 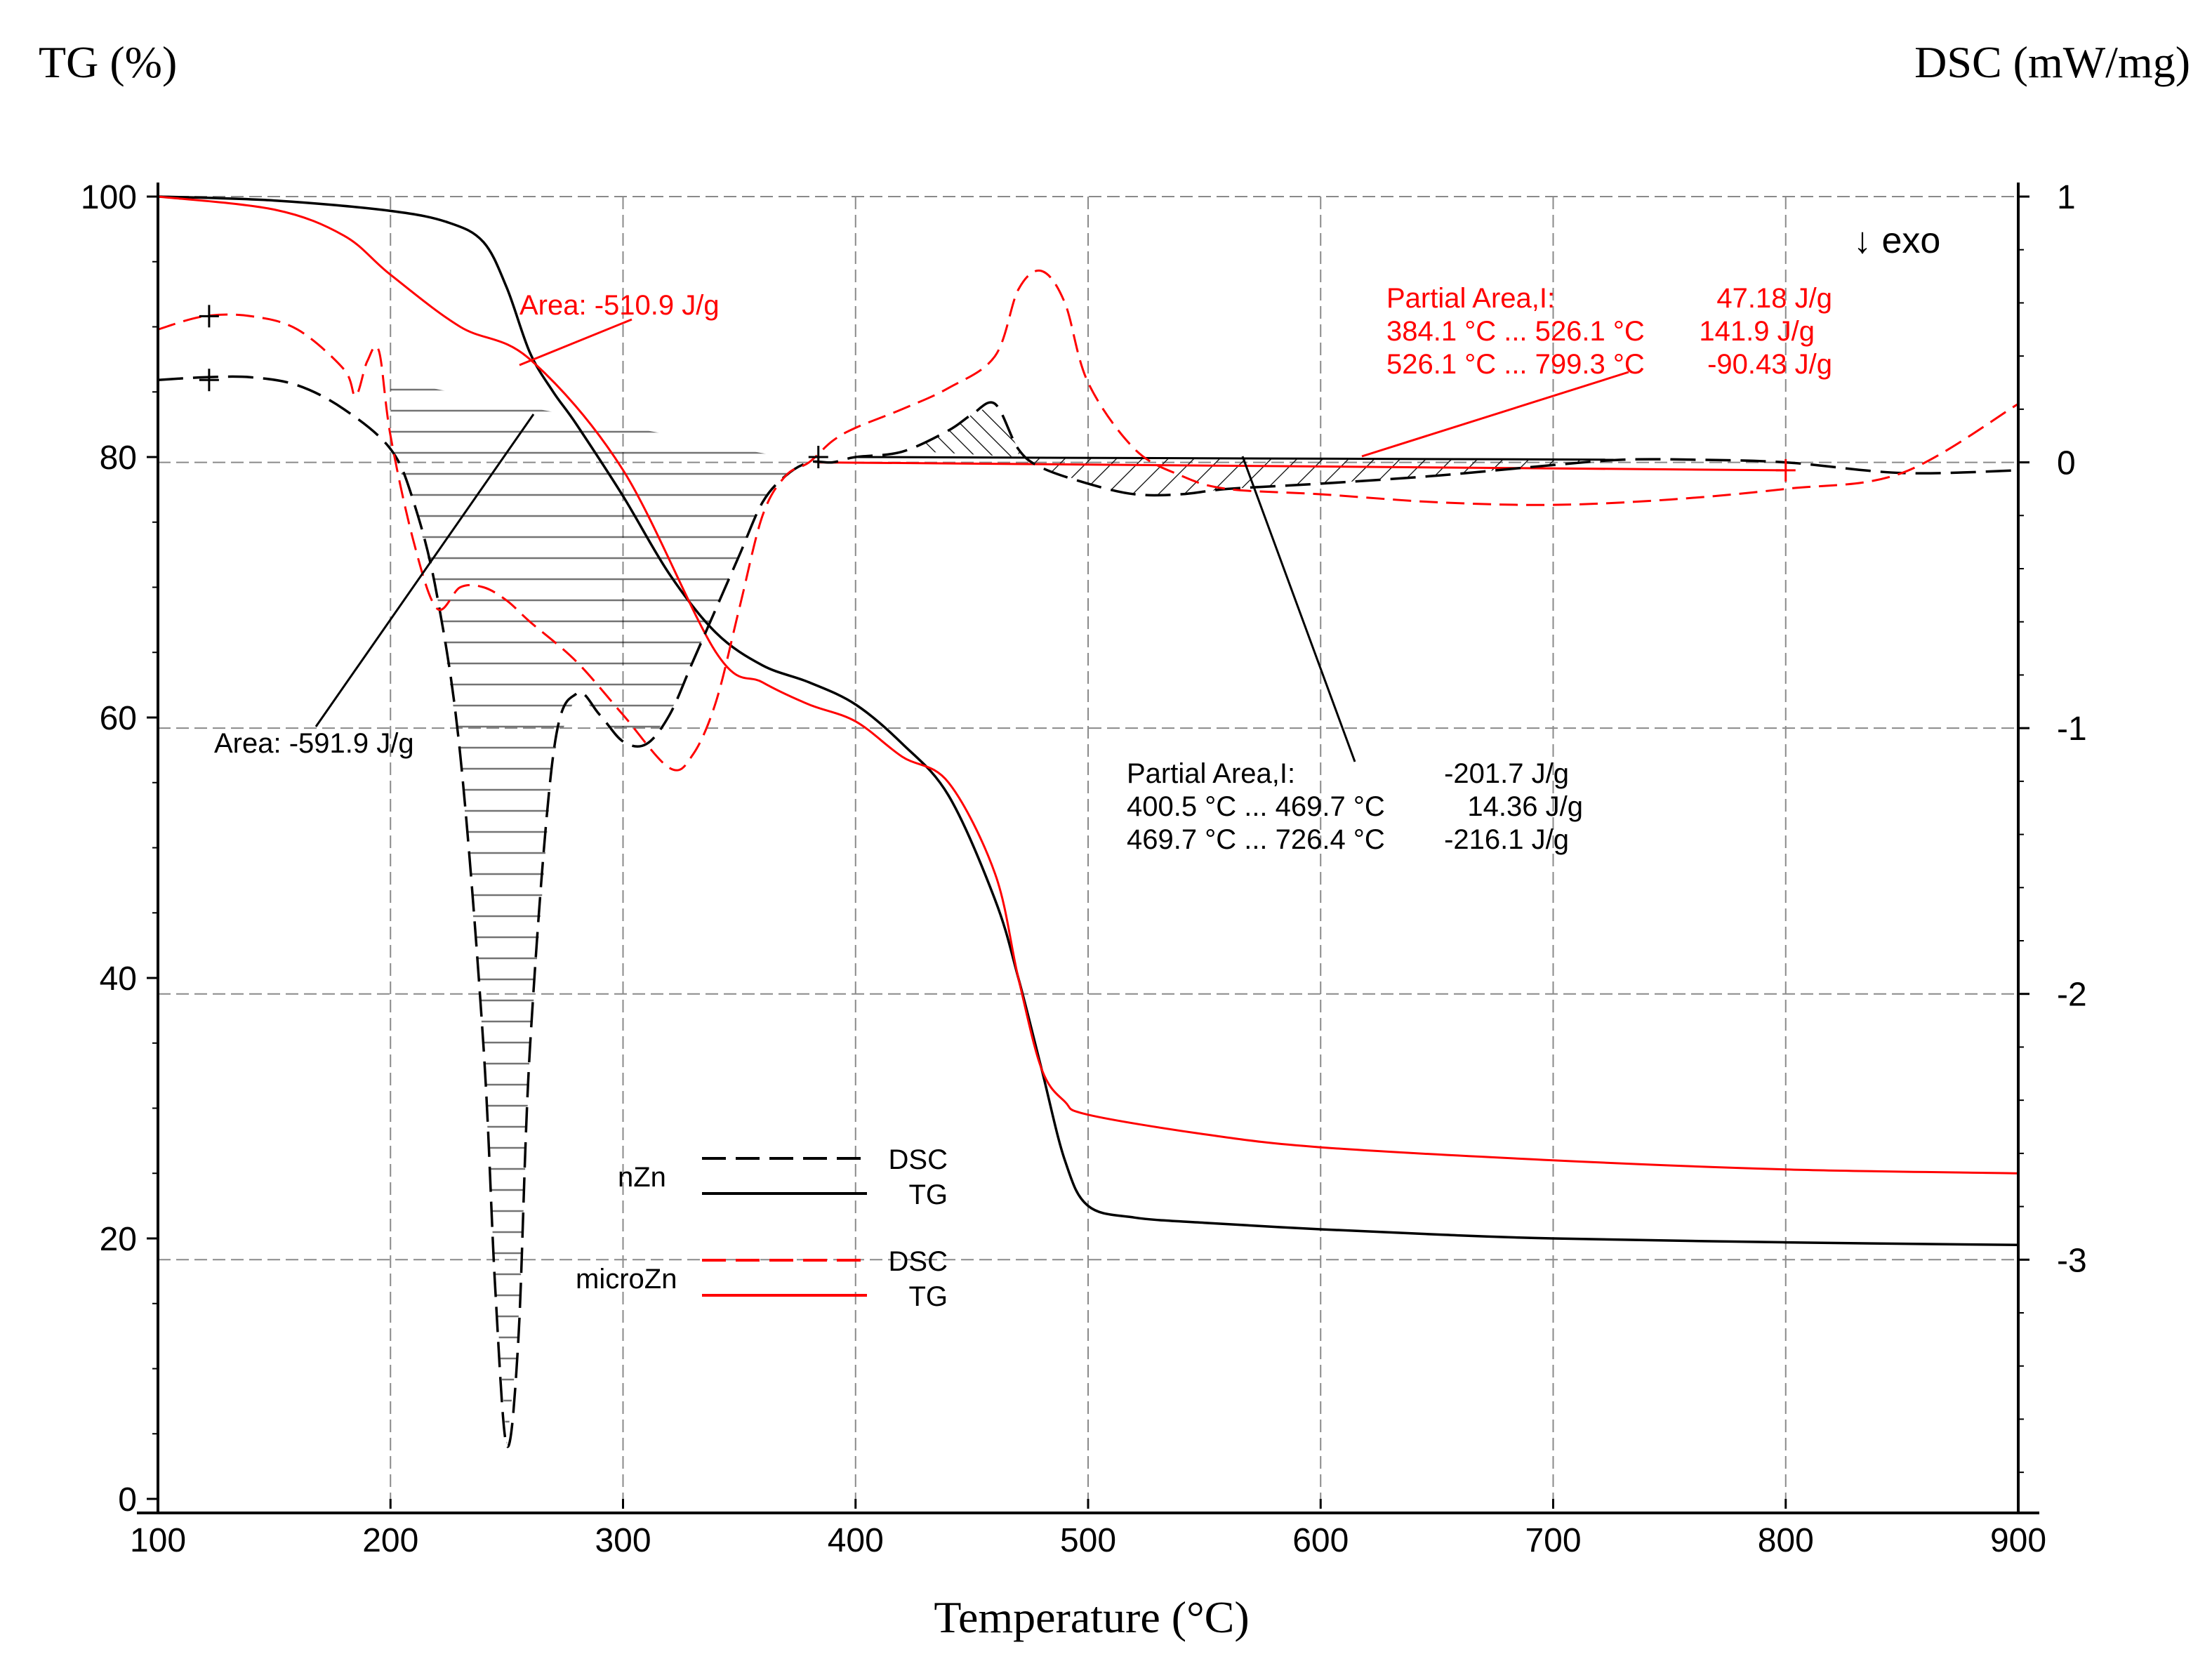 I want to click on left-axis-title: TG (%), so click(x=108, y=62).